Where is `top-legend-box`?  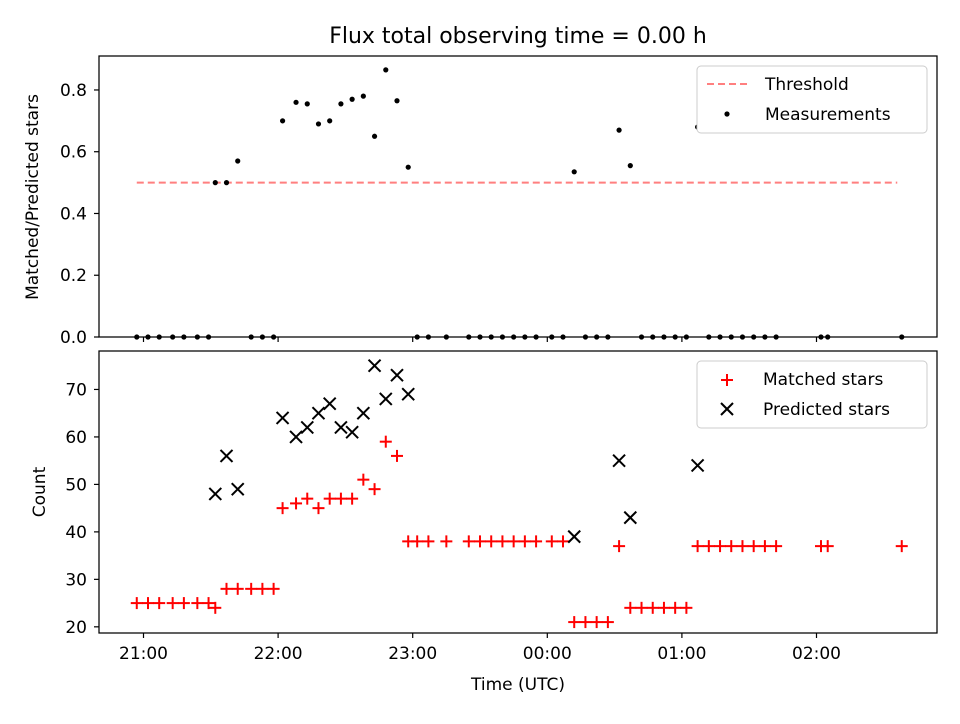 top-legend-box is located at coordinates (812, 99).